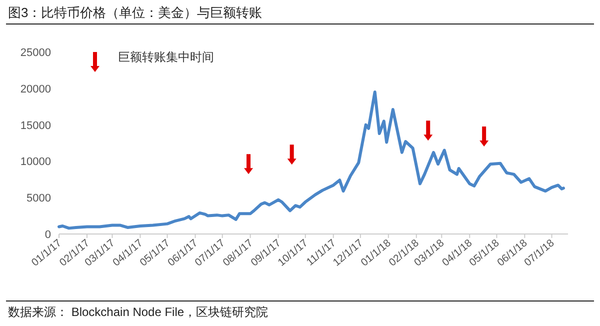  Describe the element at coordinates (35, 126) in the screenshot. I see `y-tick-label: 15000` at that location.